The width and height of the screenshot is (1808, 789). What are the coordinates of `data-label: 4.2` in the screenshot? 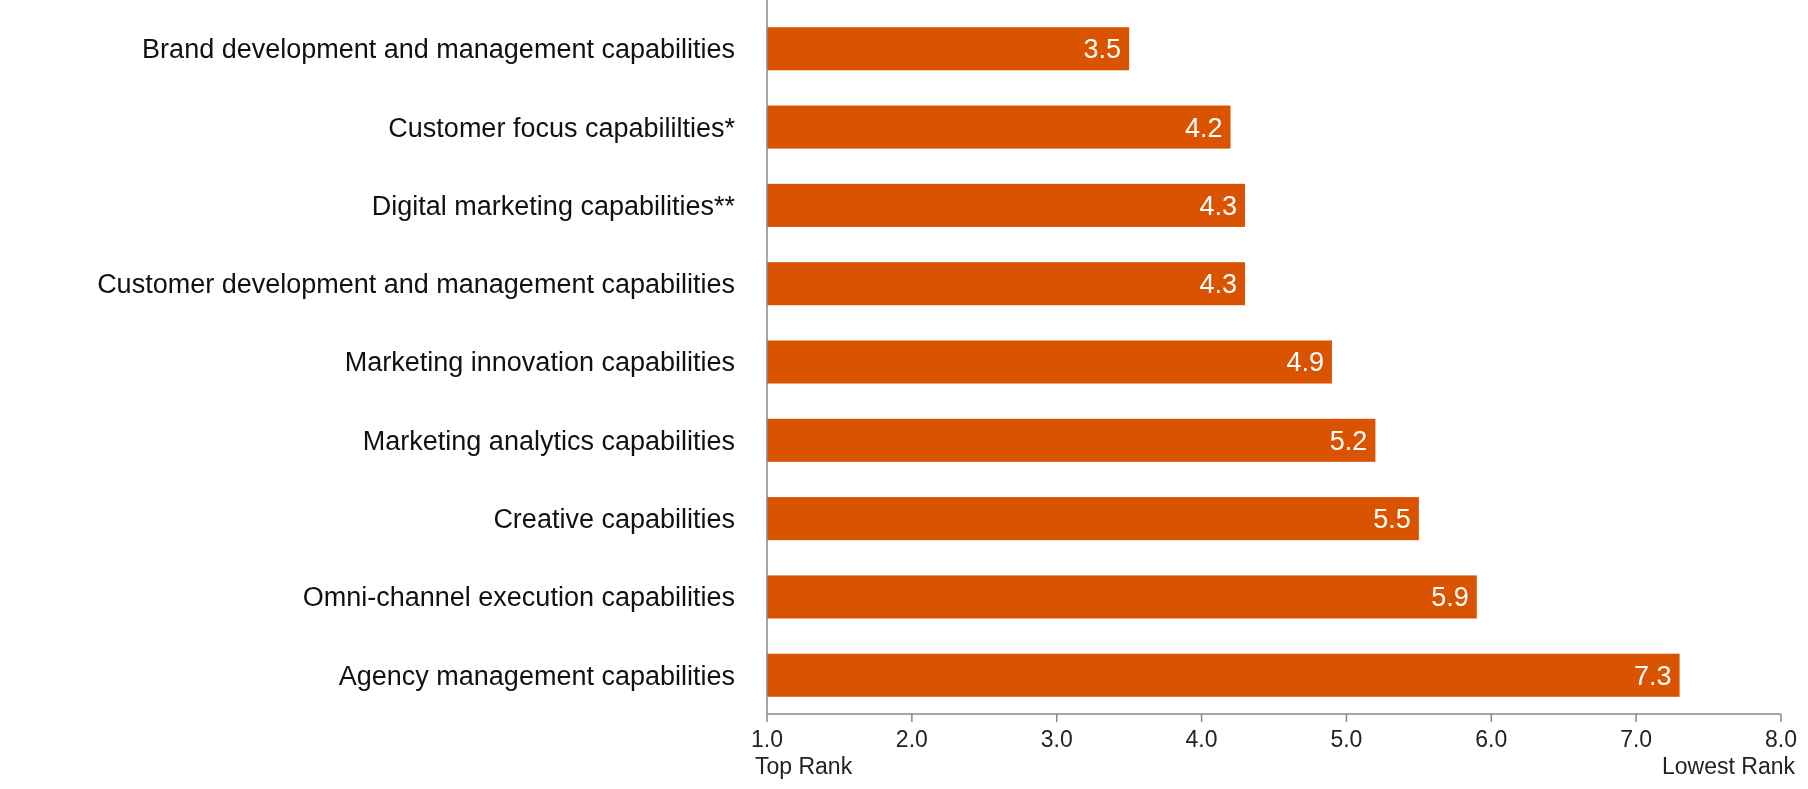 It's located at (1204, 127).